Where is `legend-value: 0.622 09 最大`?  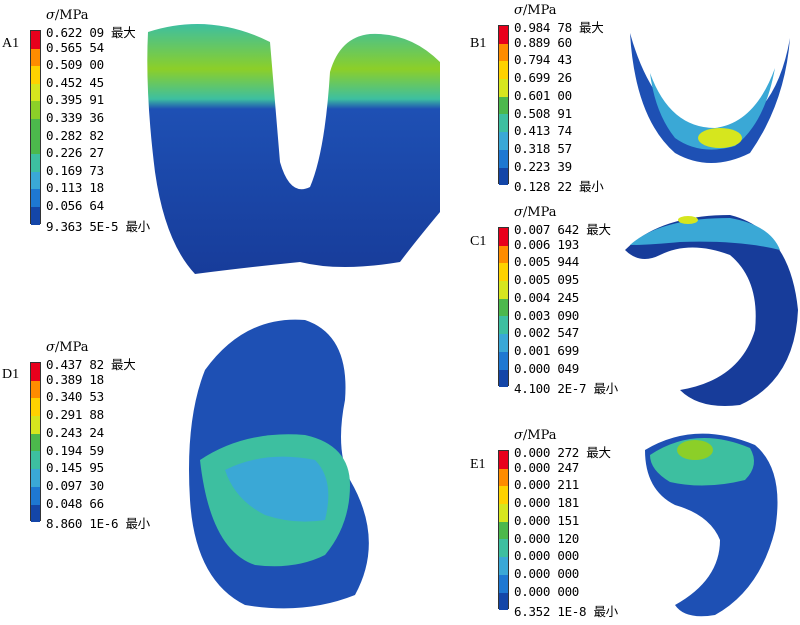 legend-value: 0.622 09 最大 is located at coordinates (91, 32).